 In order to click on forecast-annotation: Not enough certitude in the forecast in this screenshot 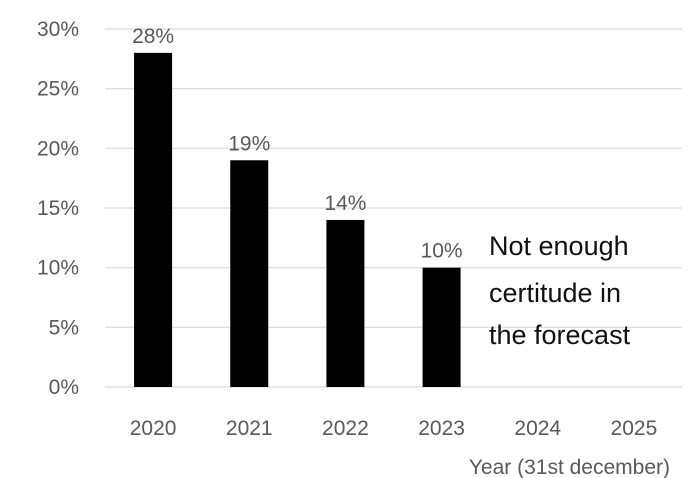, I will do `click(560, 290)`.